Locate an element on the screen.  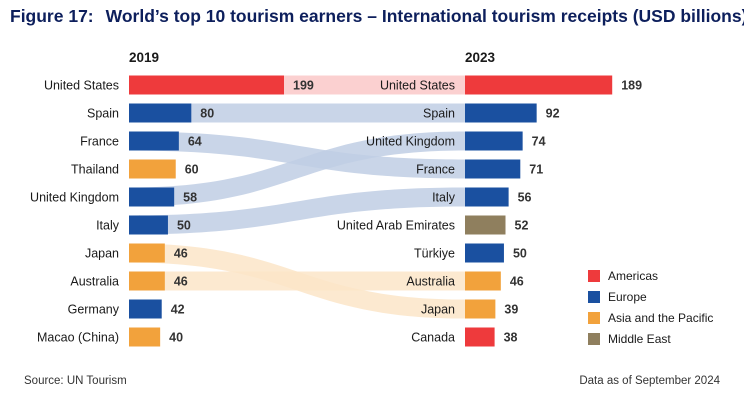
bar-2023-italy is located at coordinates (487, 197).